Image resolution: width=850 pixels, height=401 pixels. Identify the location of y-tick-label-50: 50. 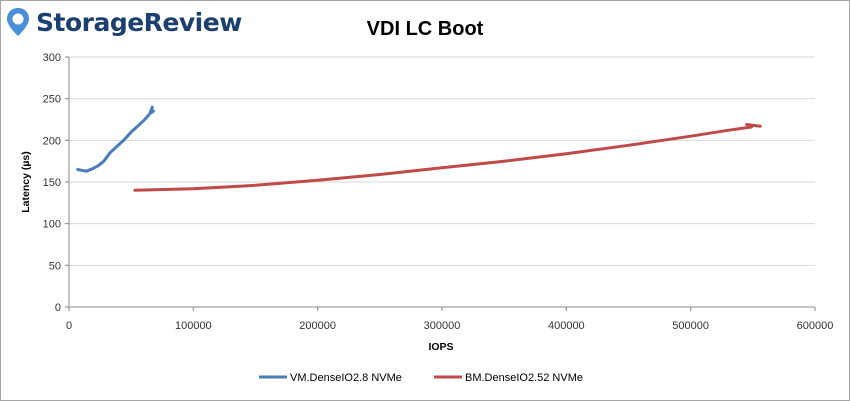
(55, 266).